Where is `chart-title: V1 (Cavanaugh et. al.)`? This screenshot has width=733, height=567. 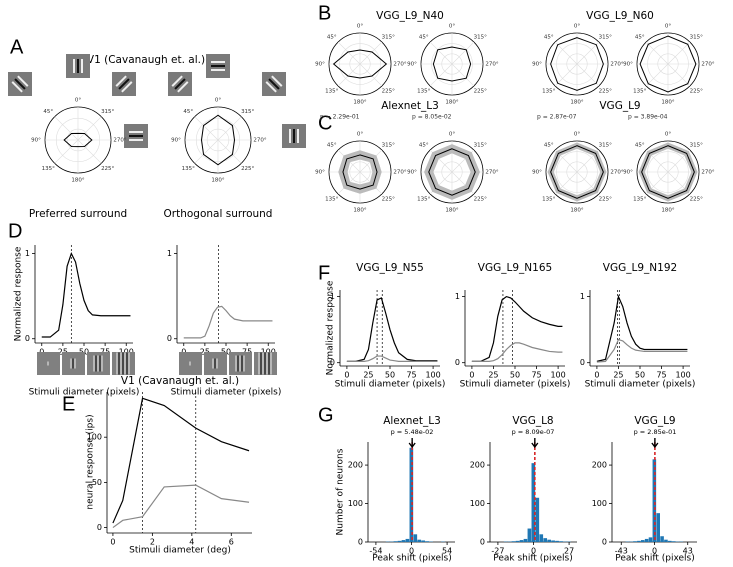 chart-title: V1 (Cavanaugh et. al.) is located at coordinates (180, 381).